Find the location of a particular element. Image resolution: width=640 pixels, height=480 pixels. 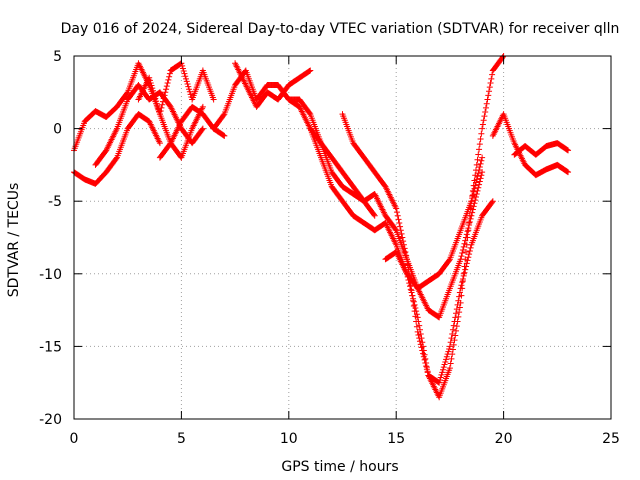

series-track-b is located at coordinates (117, 149).